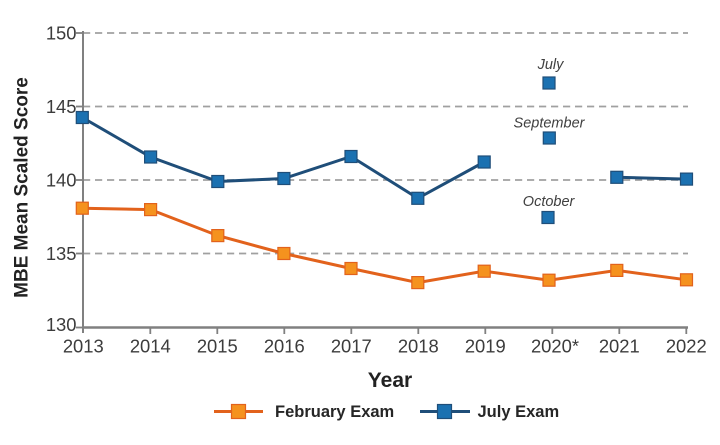  Describe the element at coordinates (334, 412) in the screenshot. I see `svg-text: February Exam` at that location.